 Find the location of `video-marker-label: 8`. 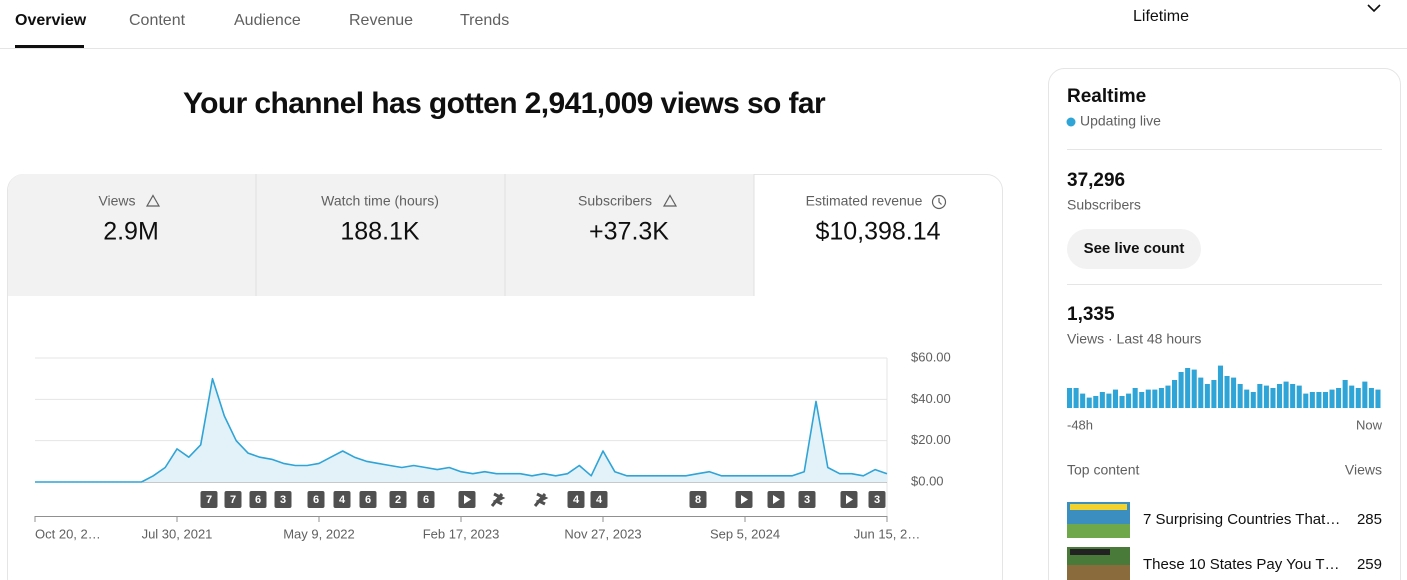

video-marker-label: 8 is located at coordinates (698, 500).